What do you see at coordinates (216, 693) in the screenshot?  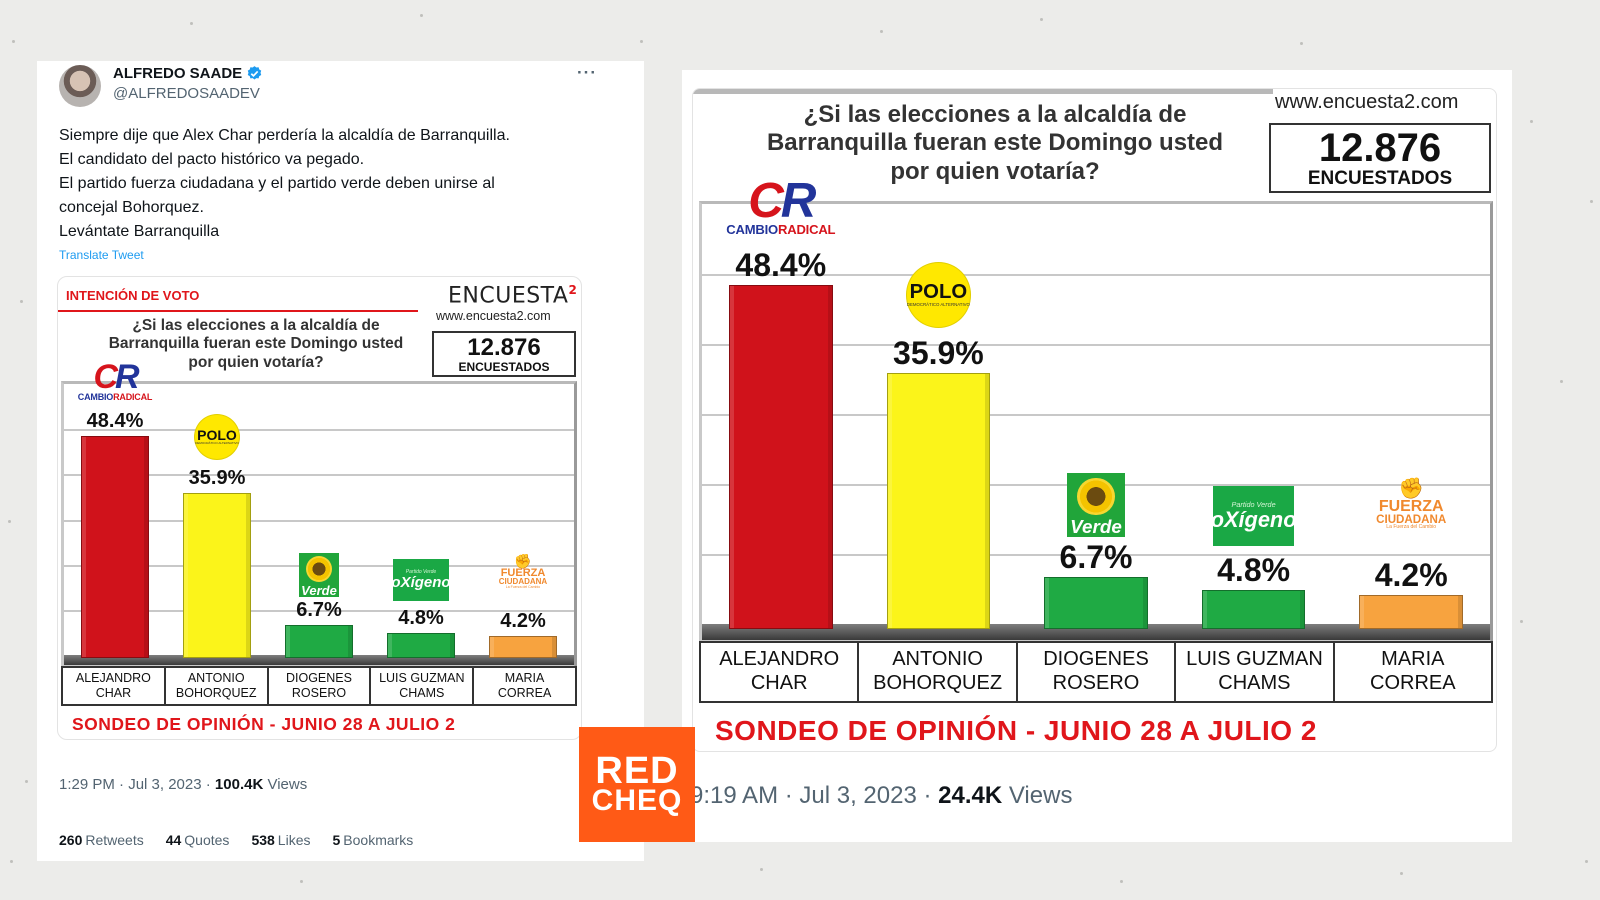 I see `category-label-line: BOHORQUEZ` at bounding box center [216, 693].